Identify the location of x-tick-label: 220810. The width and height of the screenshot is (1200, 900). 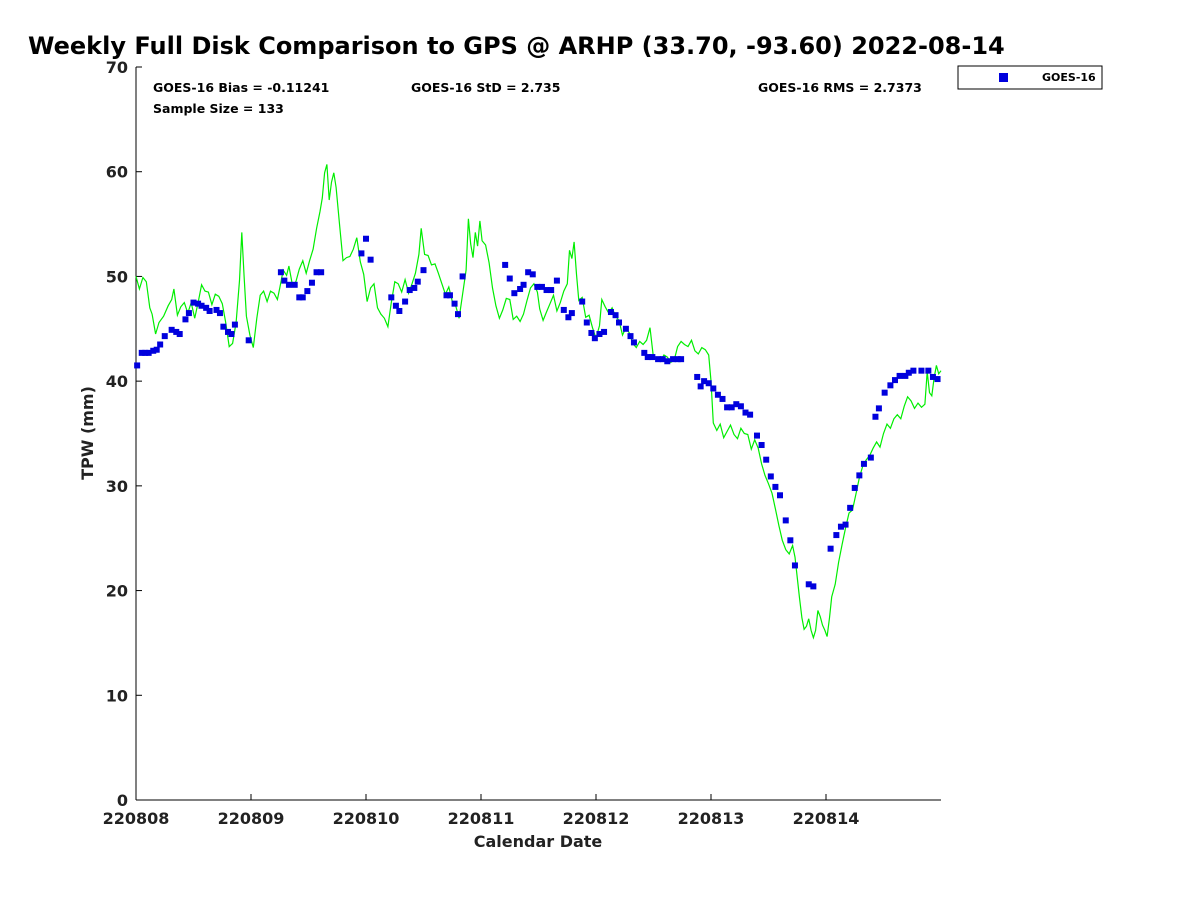
(366, 818).